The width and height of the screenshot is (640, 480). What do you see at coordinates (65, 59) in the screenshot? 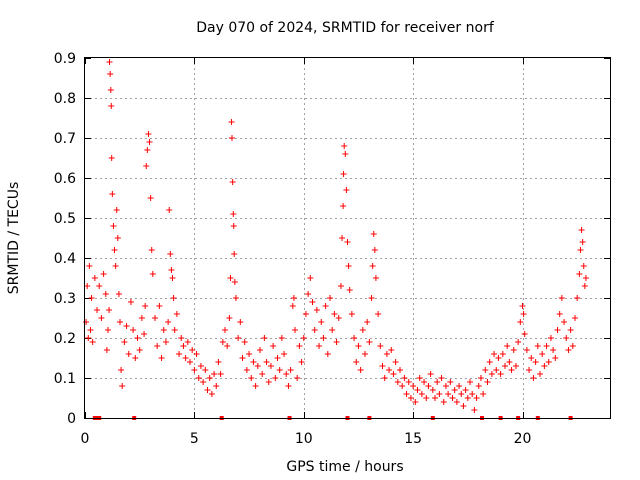
I see `y-tick-label: 0.9` at bounding box center [65, 59].